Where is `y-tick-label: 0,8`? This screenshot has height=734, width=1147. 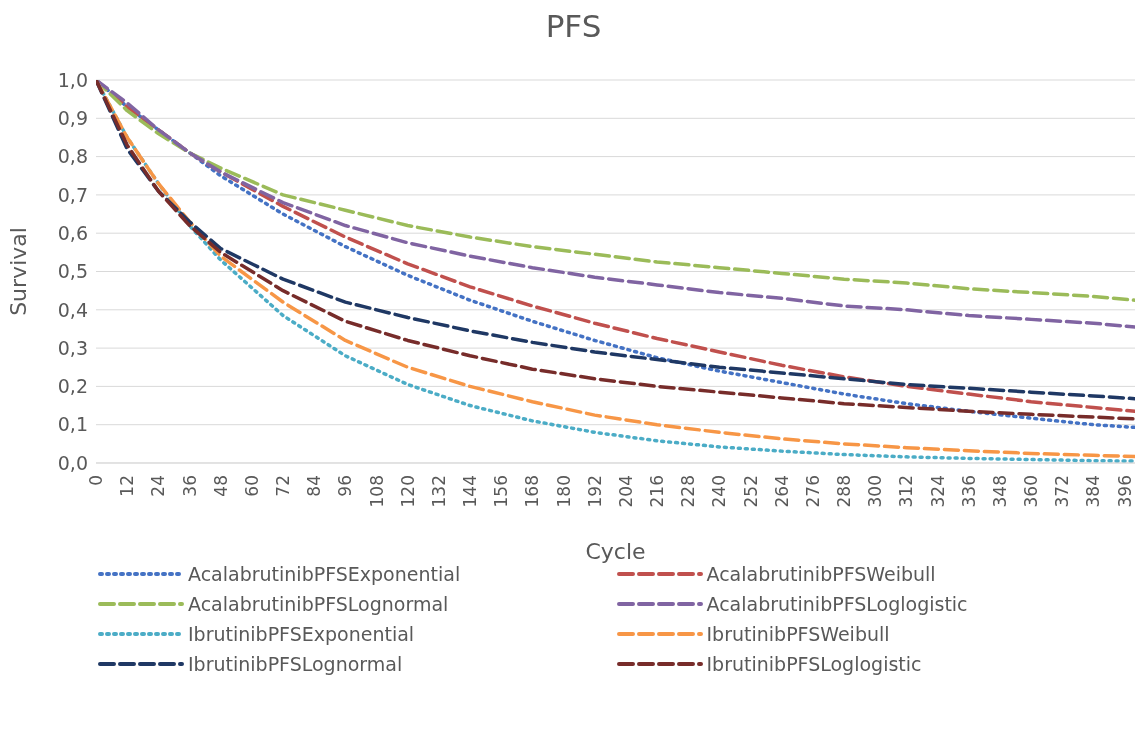
y-tick-label: 0,8 is located at coordinates (72, 156).